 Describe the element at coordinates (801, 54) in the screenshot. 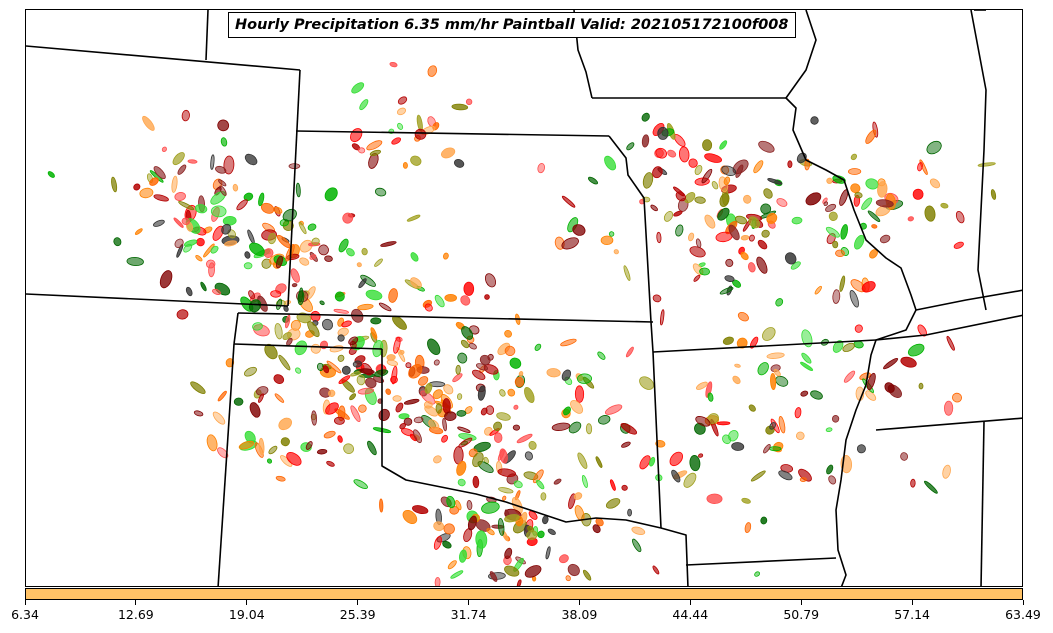

I see `illinois-border` at that location.